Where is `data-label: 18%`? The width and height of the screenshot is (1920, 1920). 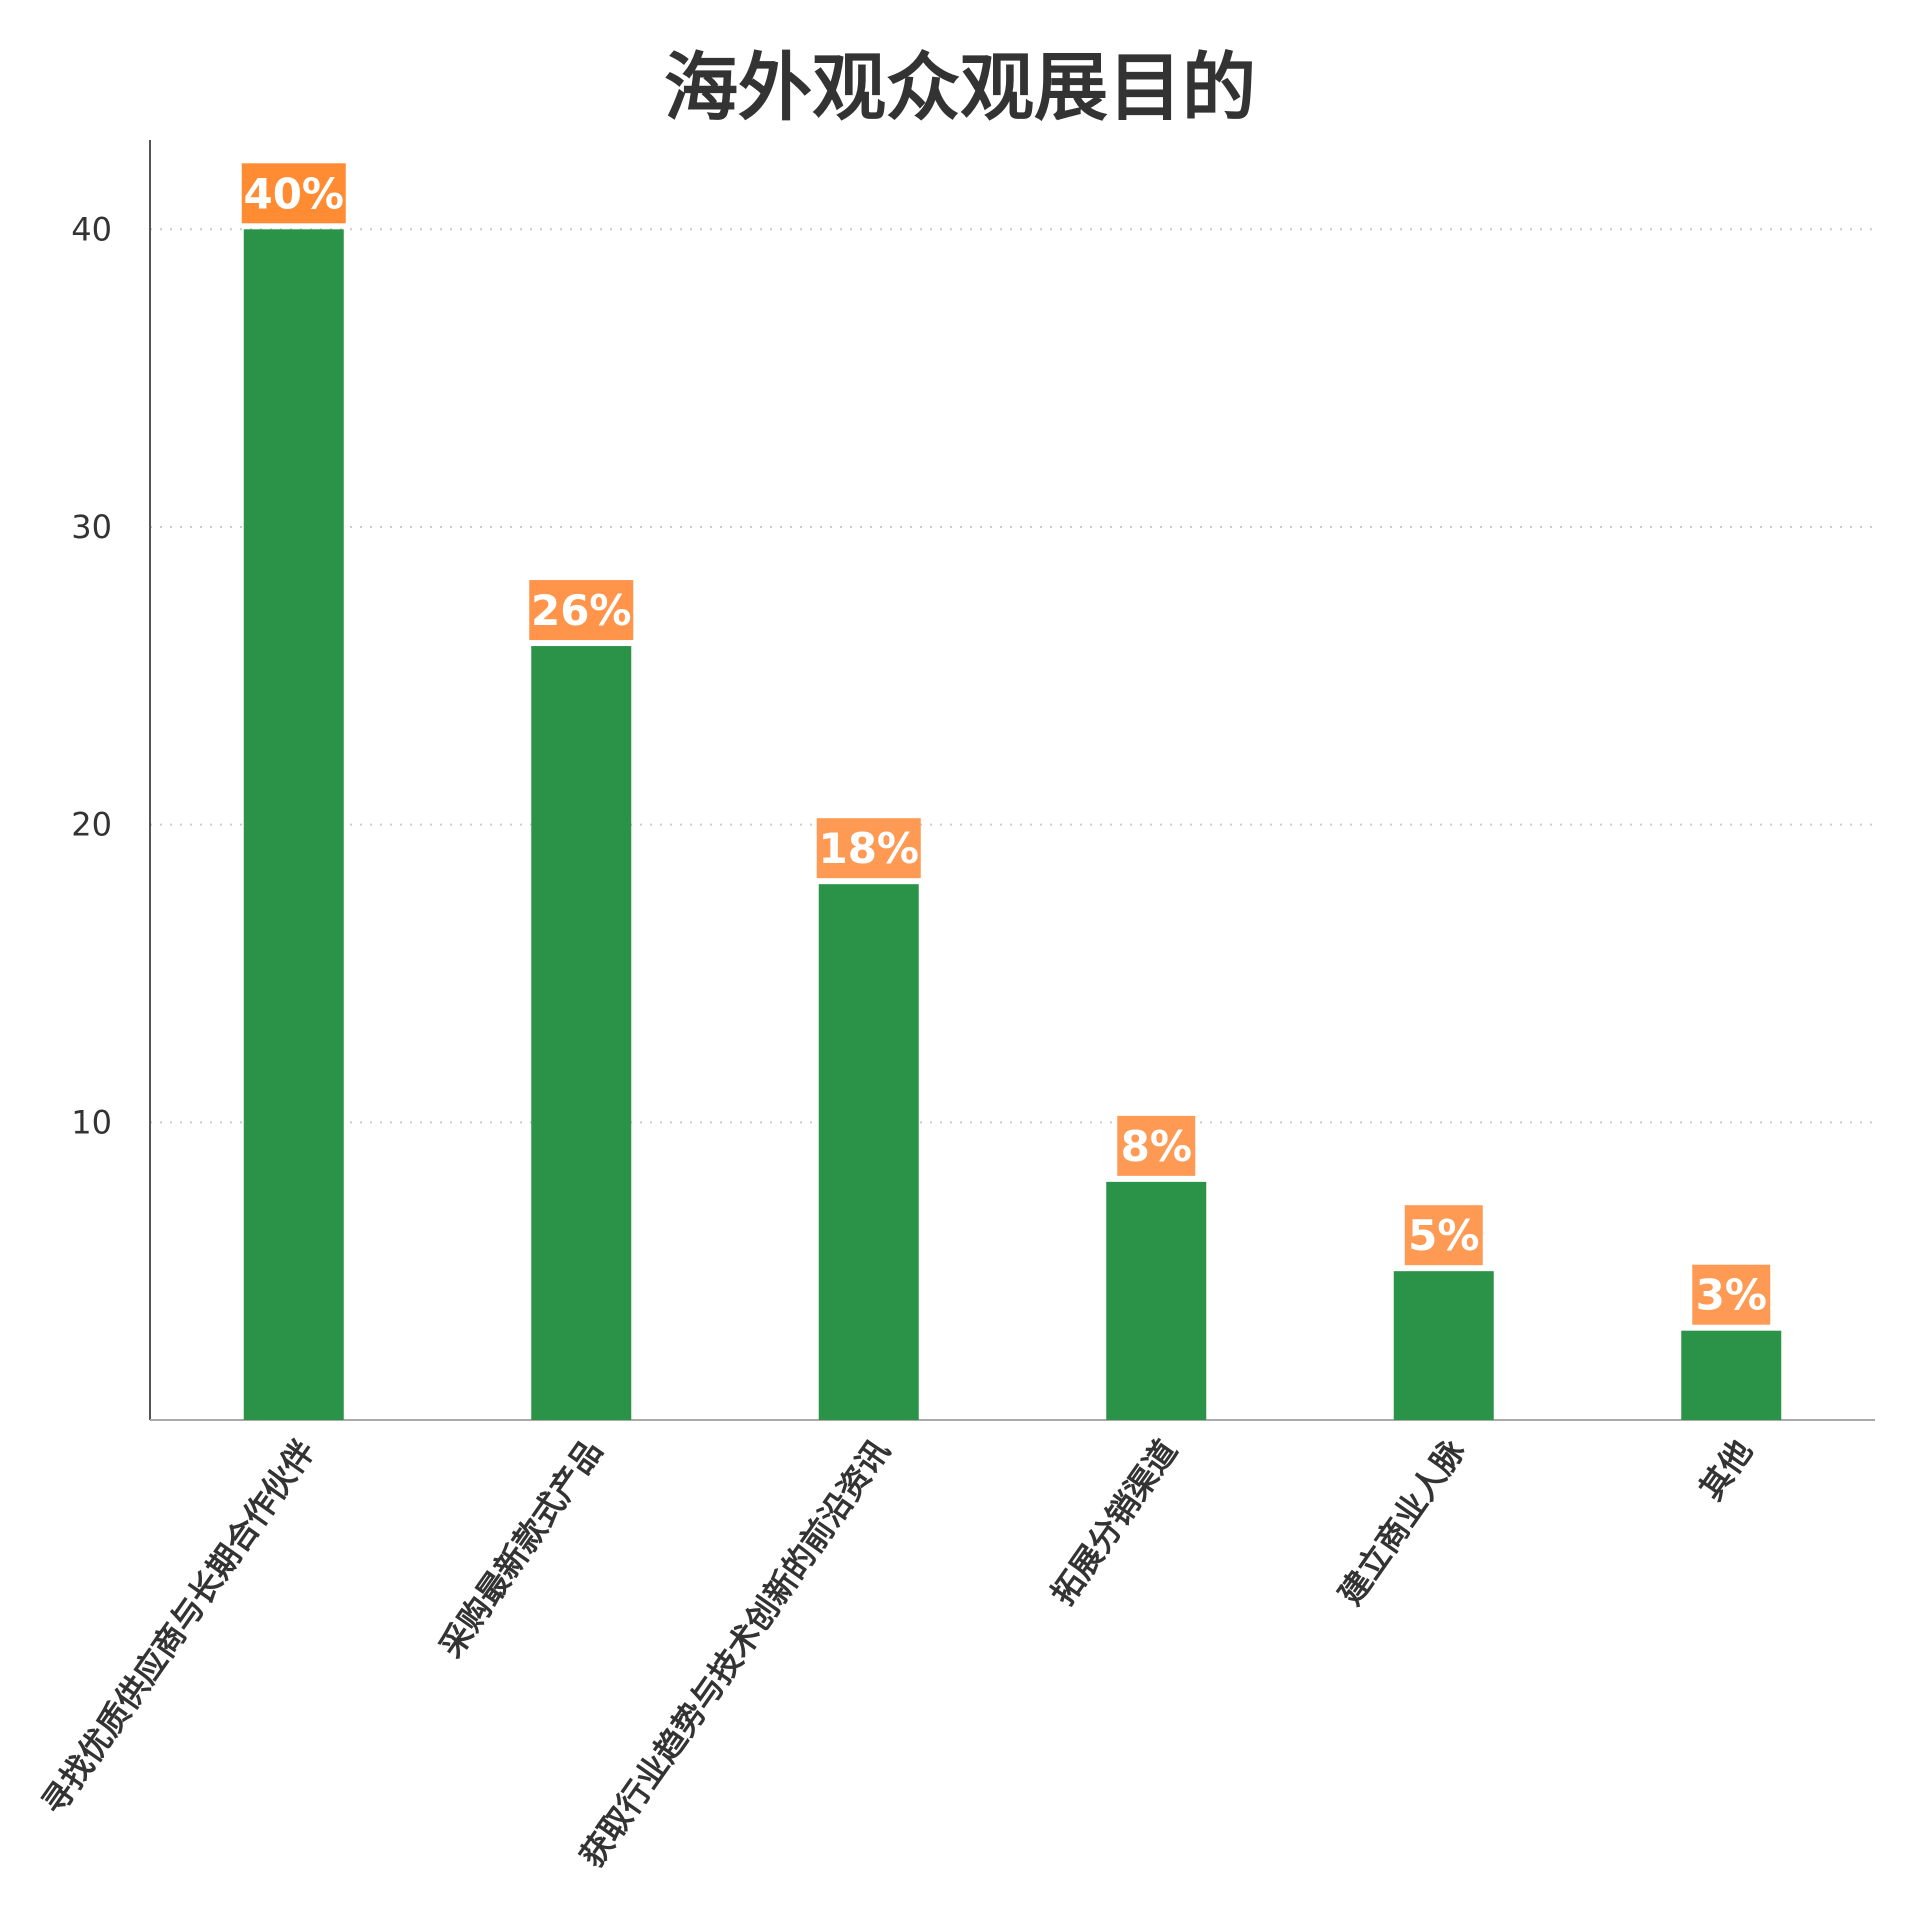 data-label: 18% is located at coordinates (868, 848).